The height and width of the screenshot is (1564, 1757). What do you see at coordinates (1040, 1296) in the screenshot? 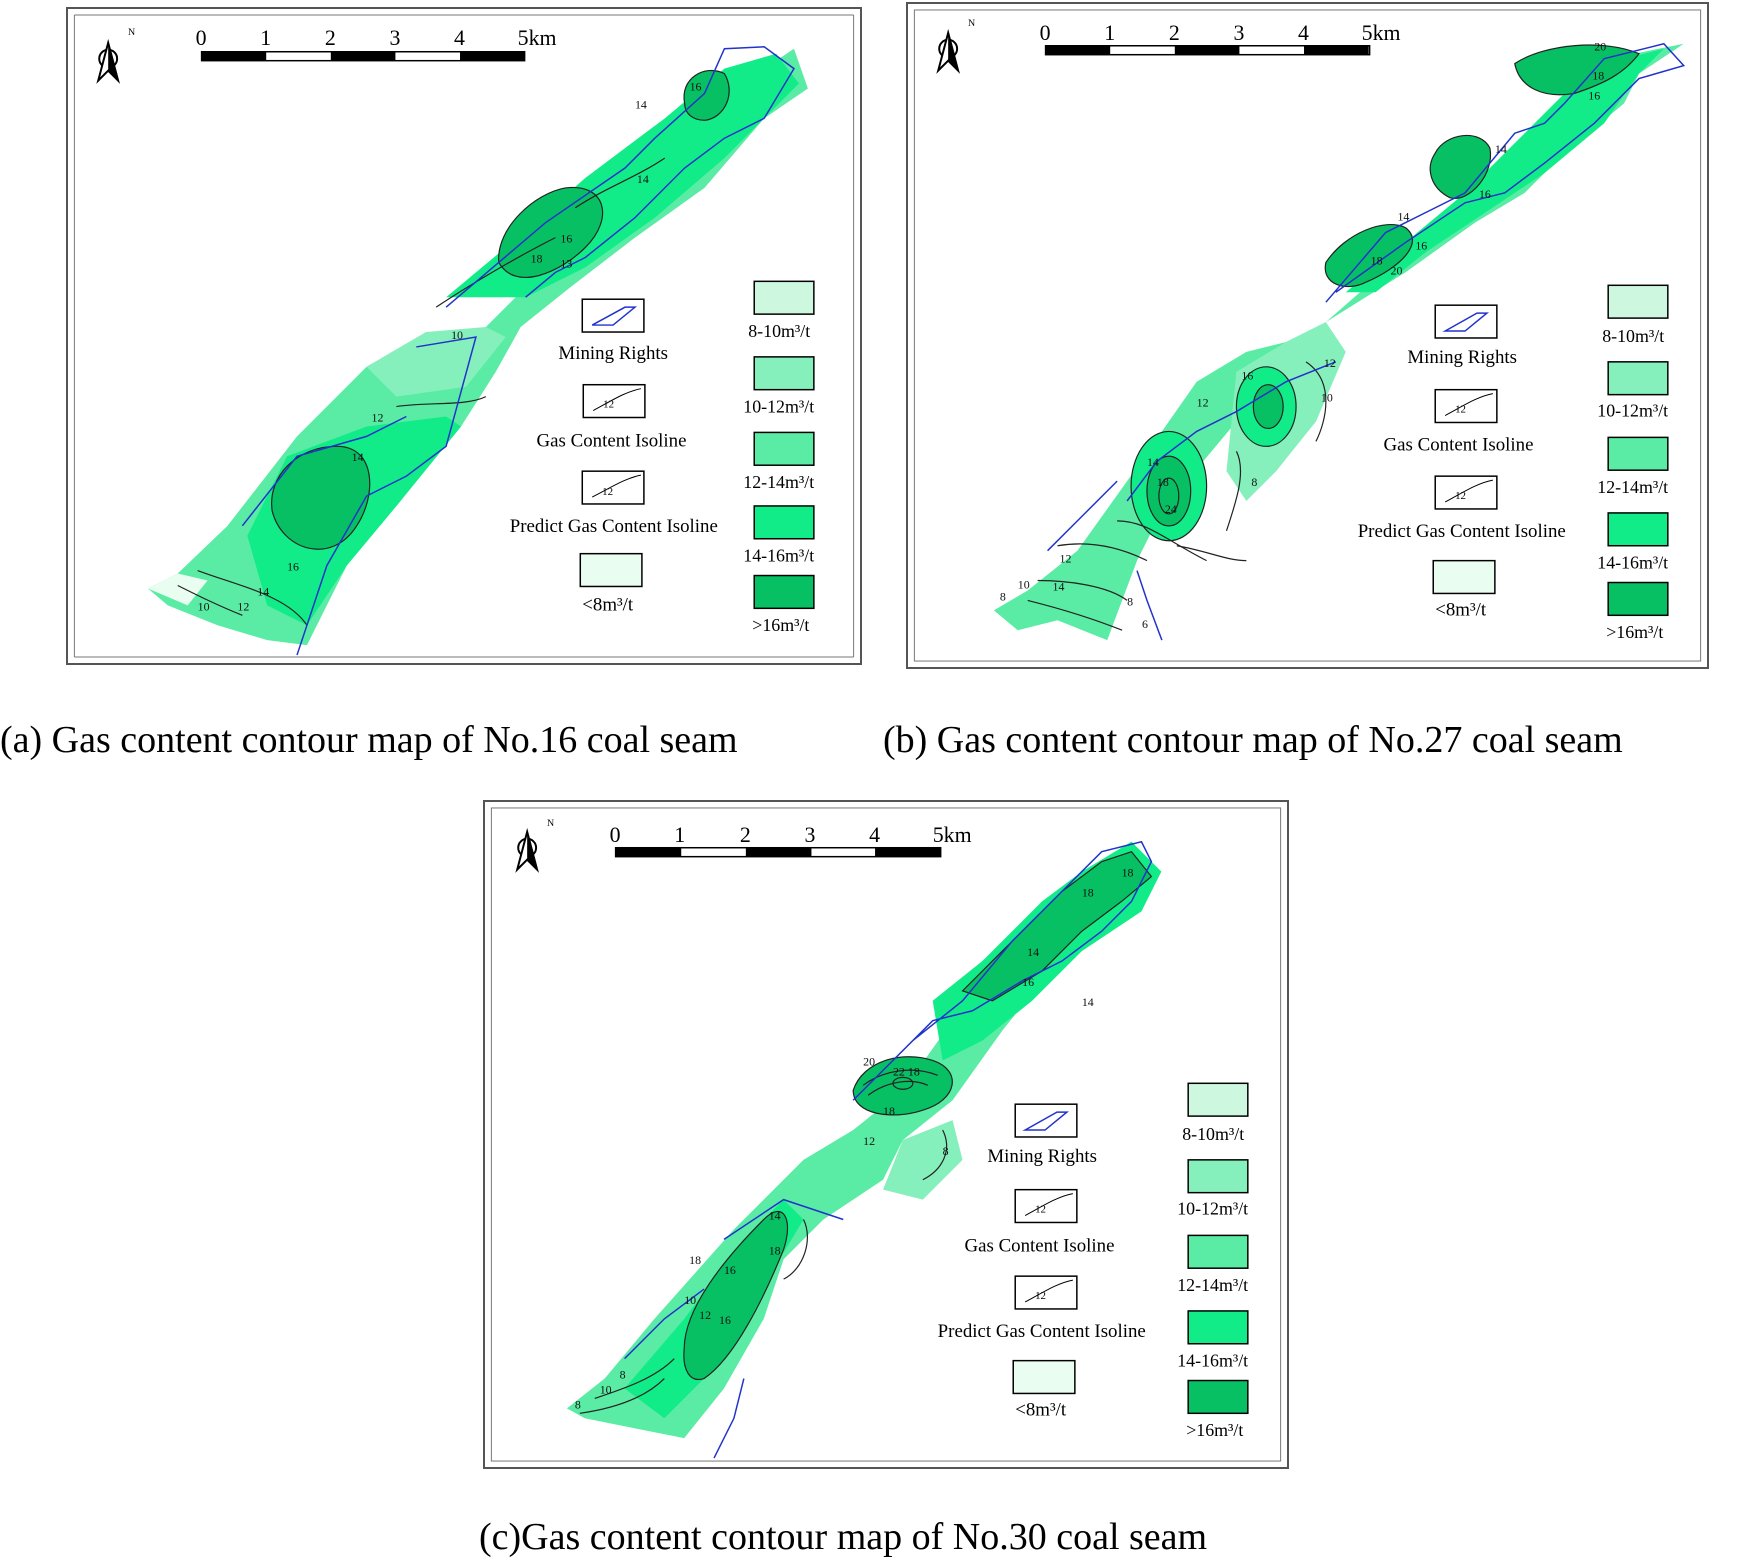
I see `legend-predict-symbol-value: 12` at bounding box center [1040, 1296].